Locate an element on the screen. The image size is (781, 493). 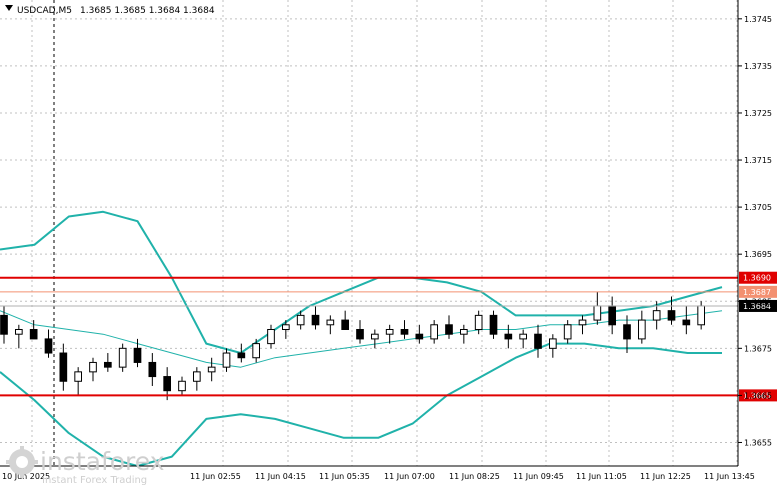
instaforex-watermark: instaforex Instant Forex Trading is located at coordinates (126, 466).